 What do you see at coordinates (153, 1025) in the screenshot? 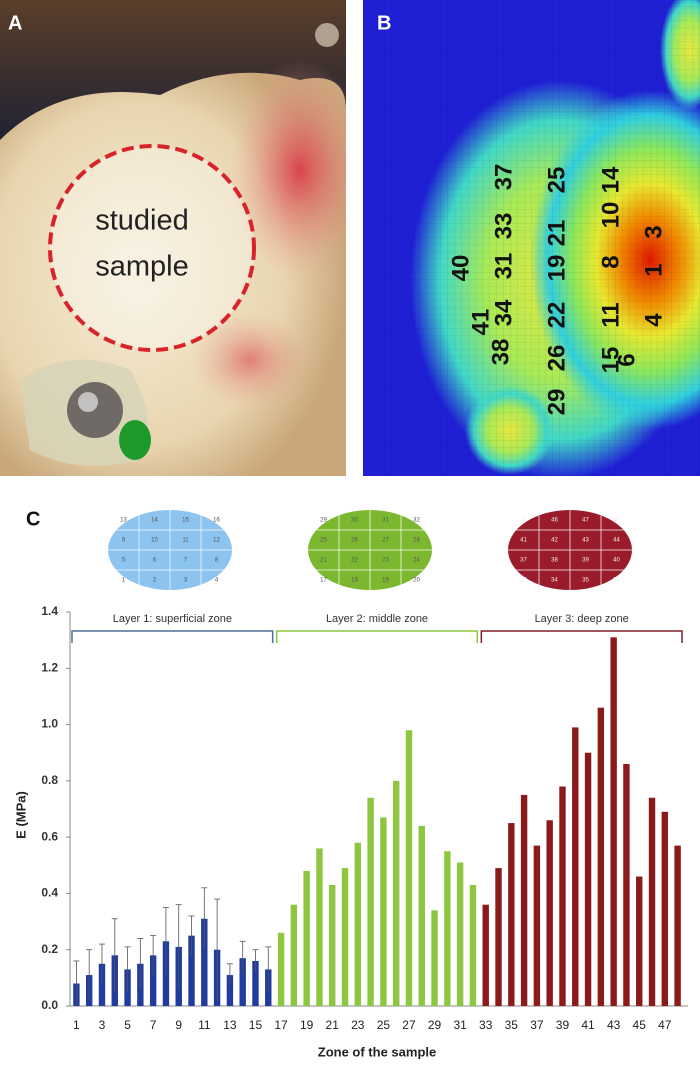
I see `x-tick-label: 7` at bounding box center [153, 1025].